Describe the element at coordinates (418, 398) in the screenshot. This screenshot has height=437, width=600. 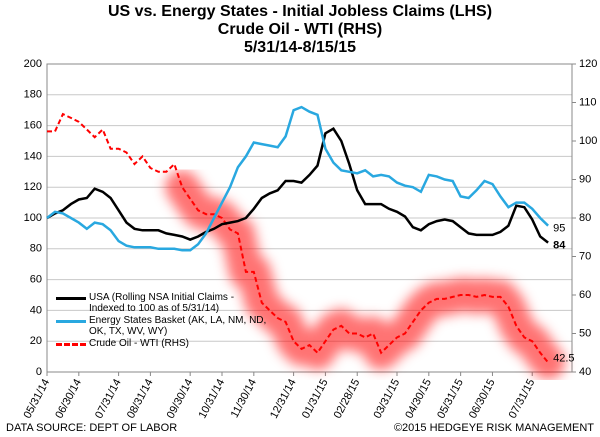
I see `x-tick-label: 04/30/15` at that location.